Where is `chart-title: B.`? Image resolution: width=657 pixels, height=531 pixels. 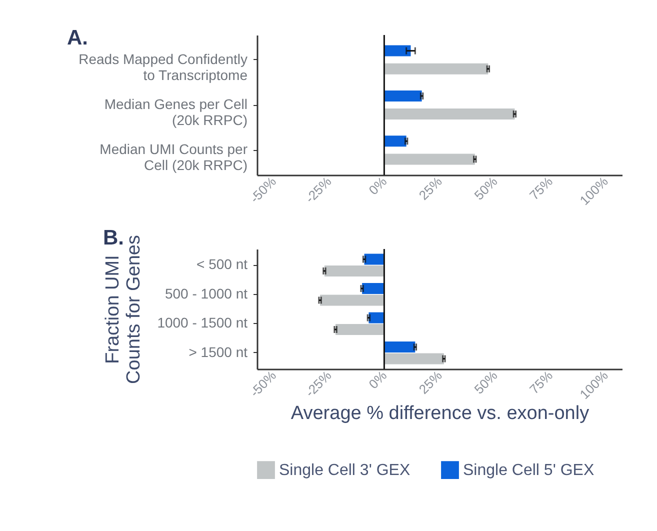
chart-title: B. is located at coordinates (113, 238).